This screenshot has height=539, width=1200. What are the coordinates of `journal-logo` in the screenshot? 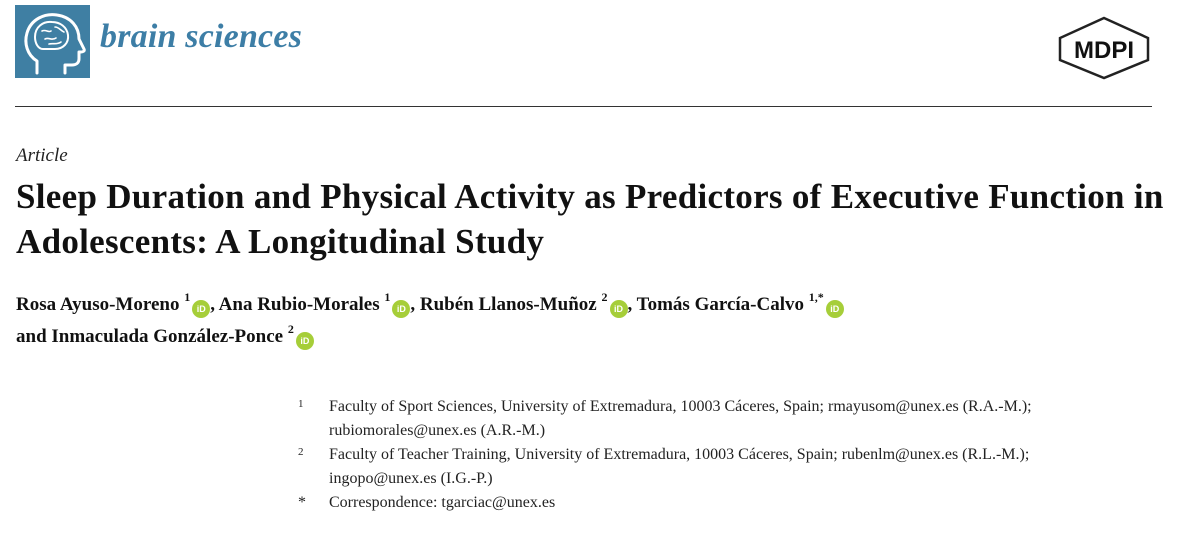 It's located at (52, 41).